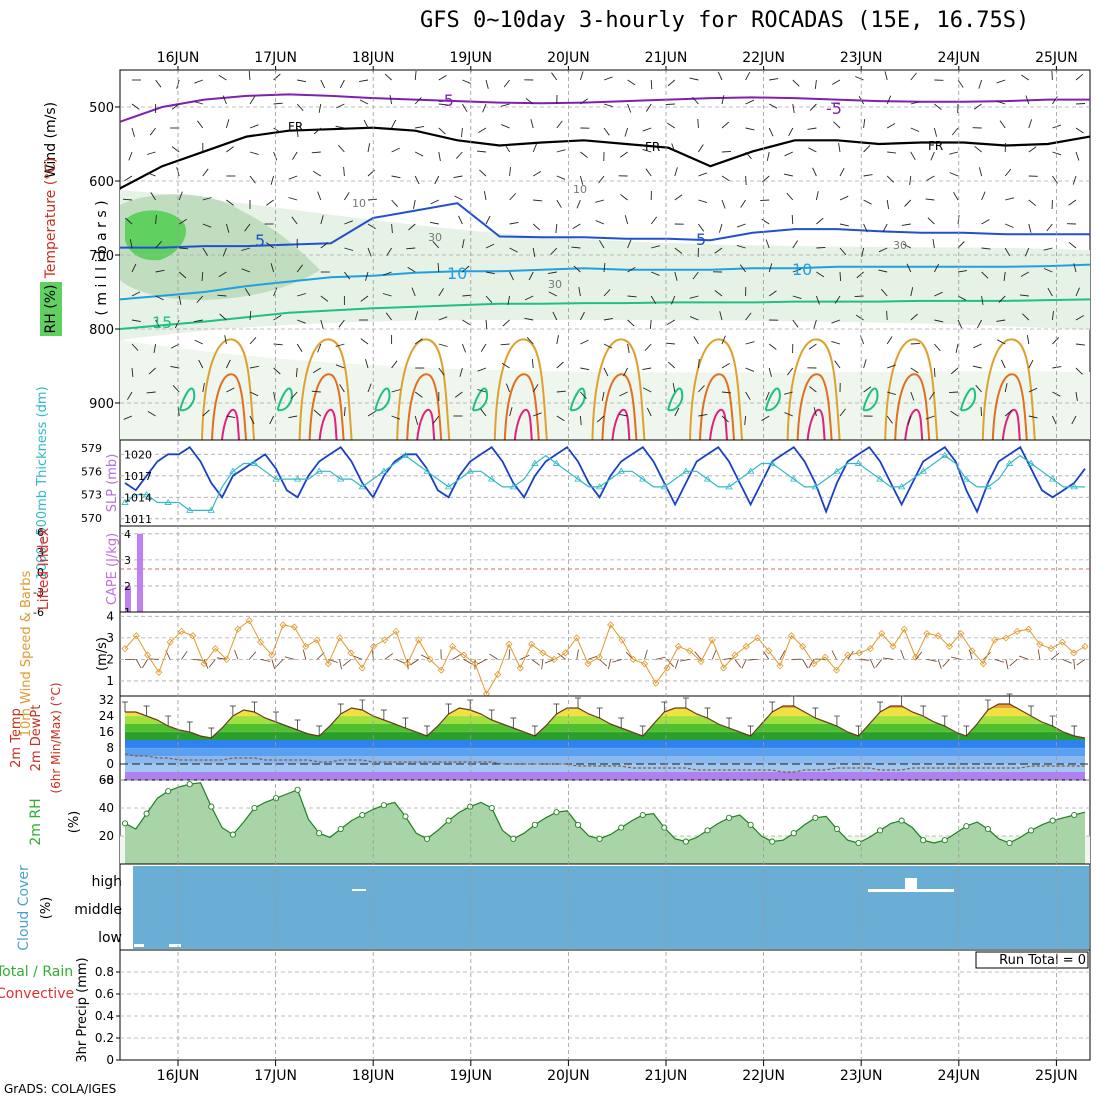 This screenshot has height=1100, width=1100. Describe the element at coordinates (1056, 58) in the screenshot. I see `x-tick-label-top: 25JUN` at that location.